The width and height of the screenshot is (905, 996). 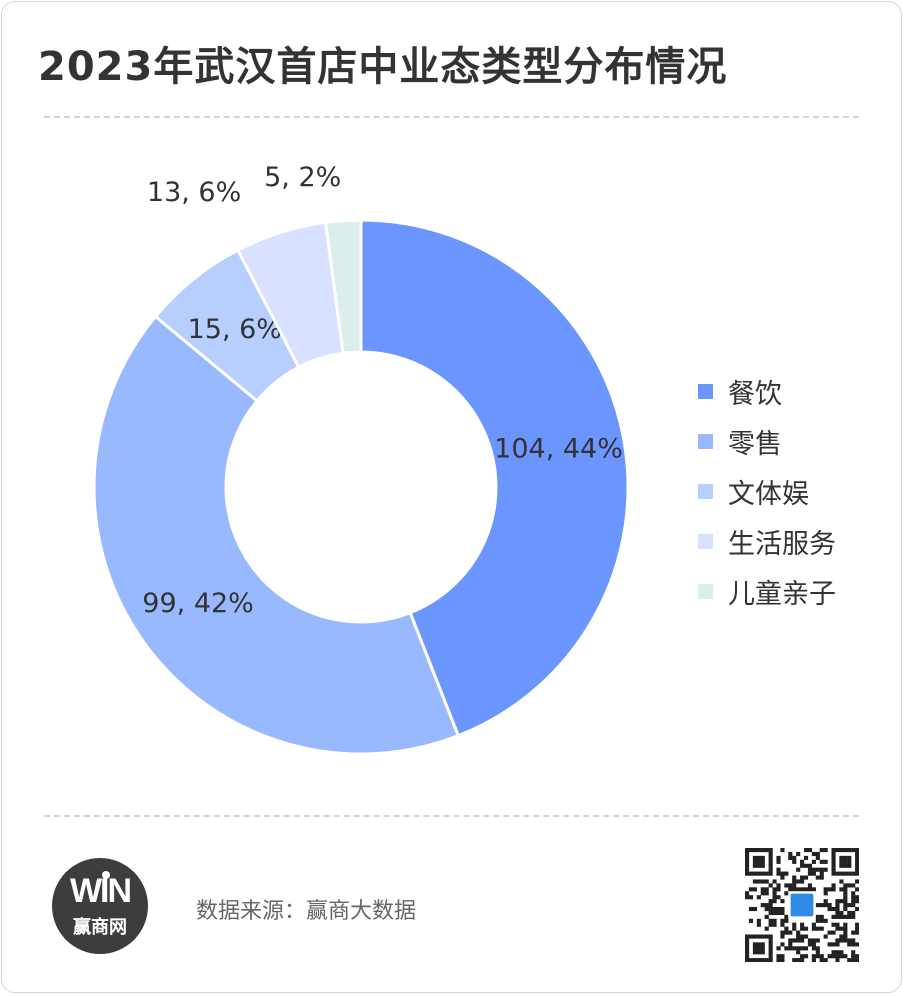 I want to click on logo-mark: WIN, so click(x=100, y=891).